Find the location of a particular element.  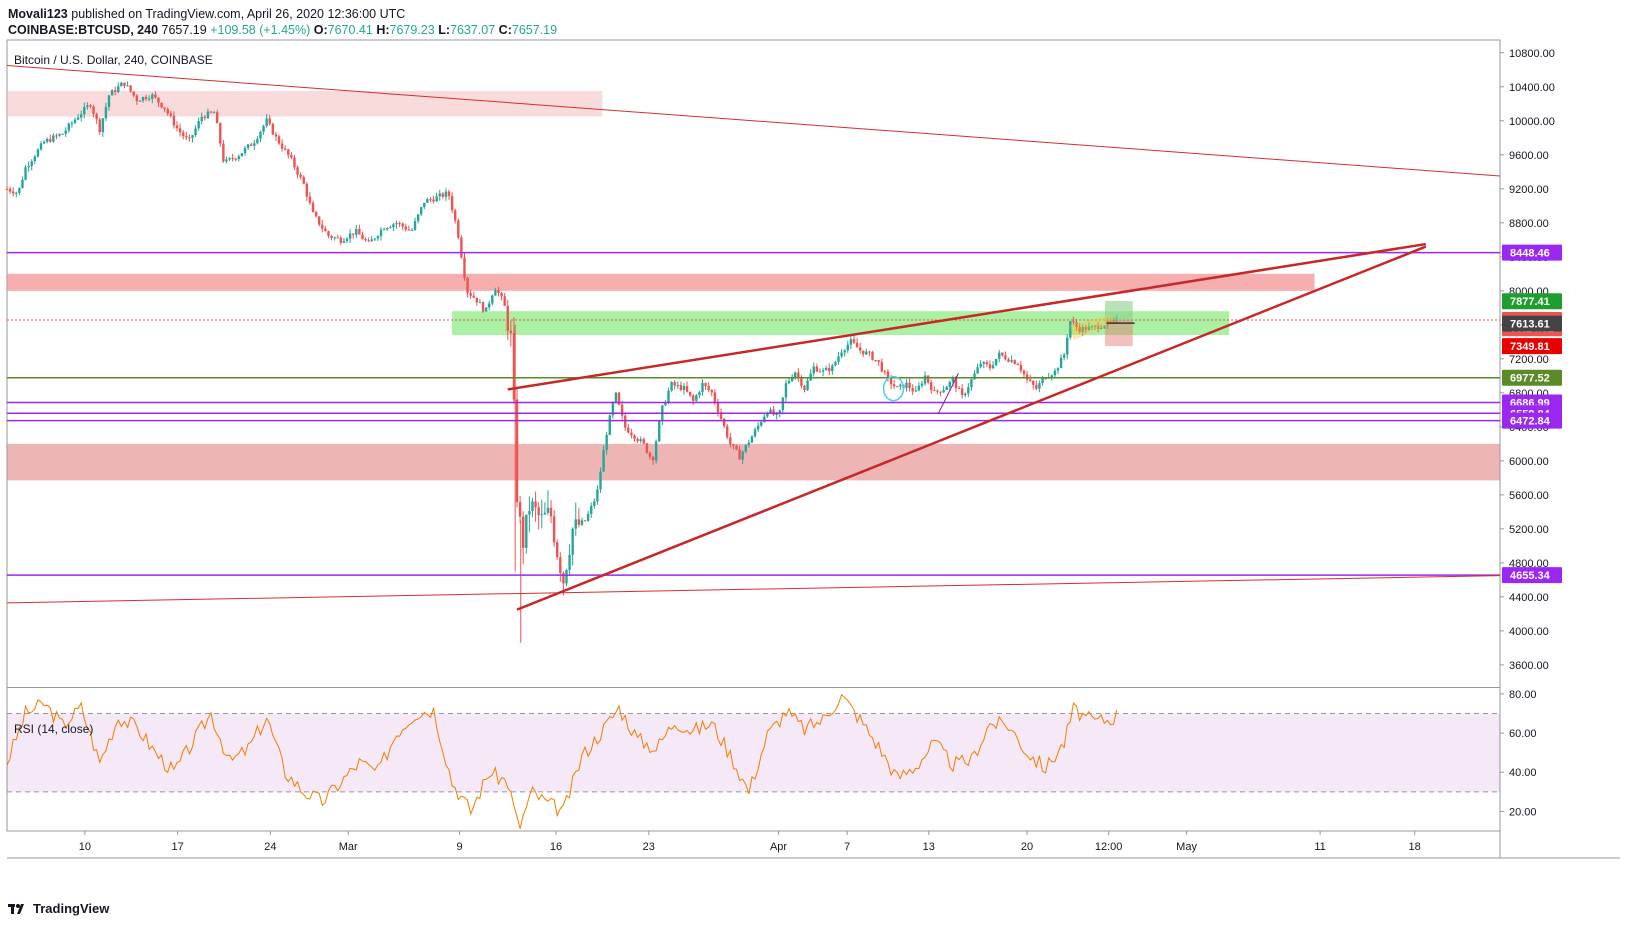

triangle-pattern is located at coordinates (1092, 327).